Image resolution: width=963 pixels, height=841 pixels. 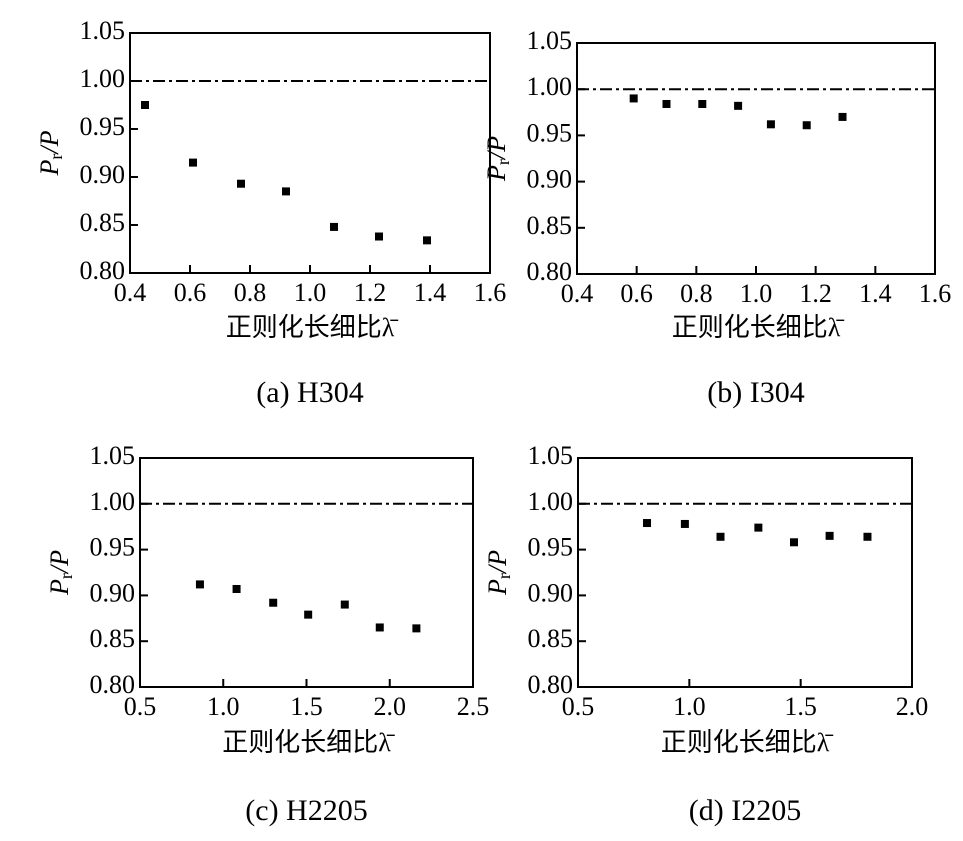 What do you see at coordinates (309, 392) in the screenshot?
I see `caption: (a) H304` at bounding box center [309, 392].